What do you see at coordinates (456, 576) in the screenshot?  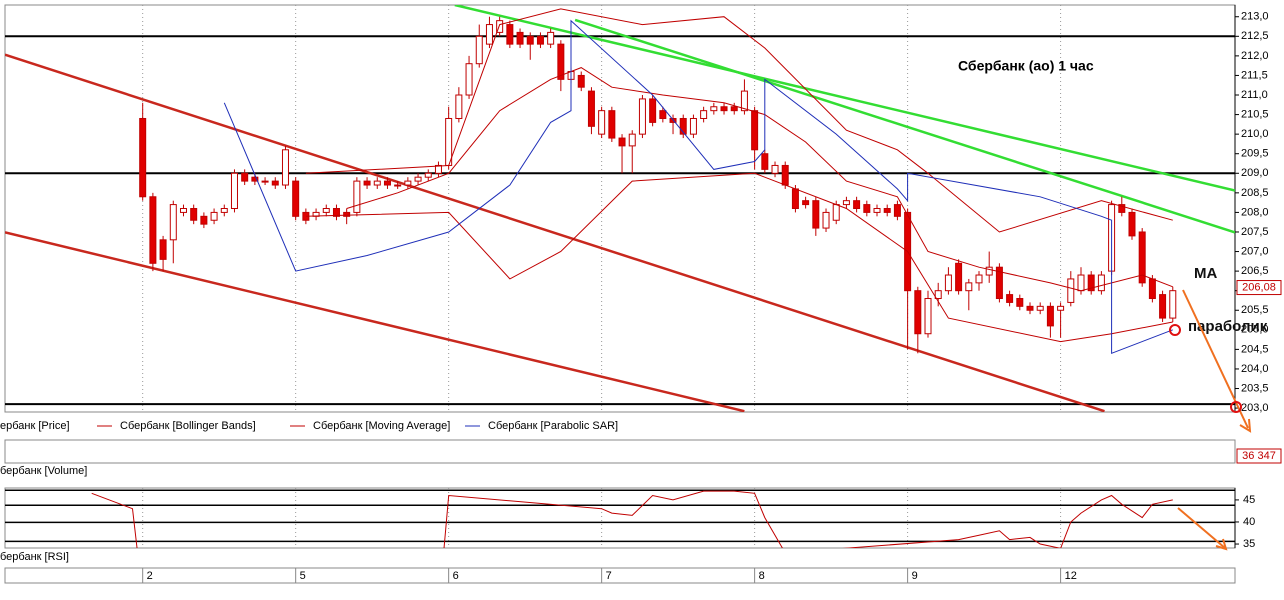 I see `x-tick-label: 6` at bounding box center [456, 576].